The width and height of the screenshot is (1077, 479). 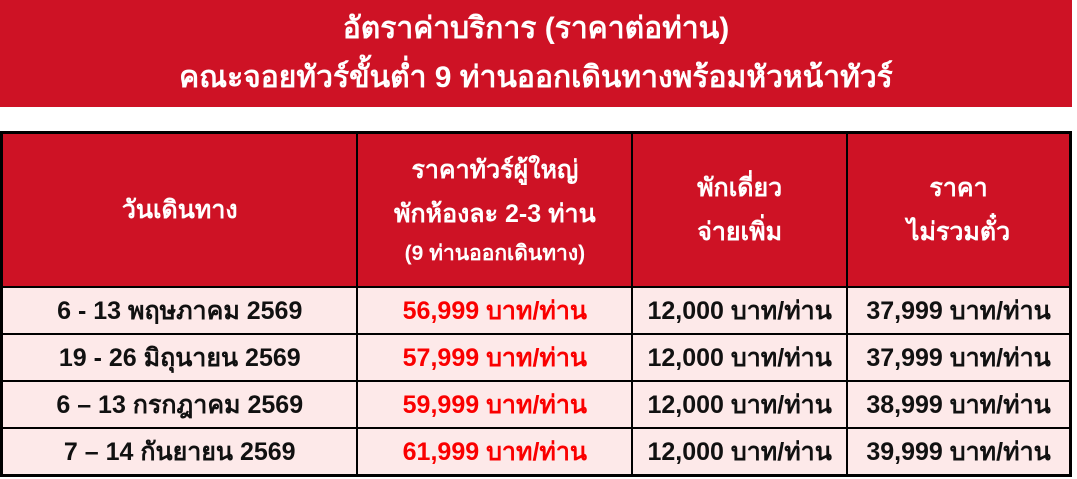 What do you see at coordinates (958, 232) in the screenshot?
I see `header-price-no-ticket-line2: ไม่รวมตั๋ว` at bounding box center [958, 232].